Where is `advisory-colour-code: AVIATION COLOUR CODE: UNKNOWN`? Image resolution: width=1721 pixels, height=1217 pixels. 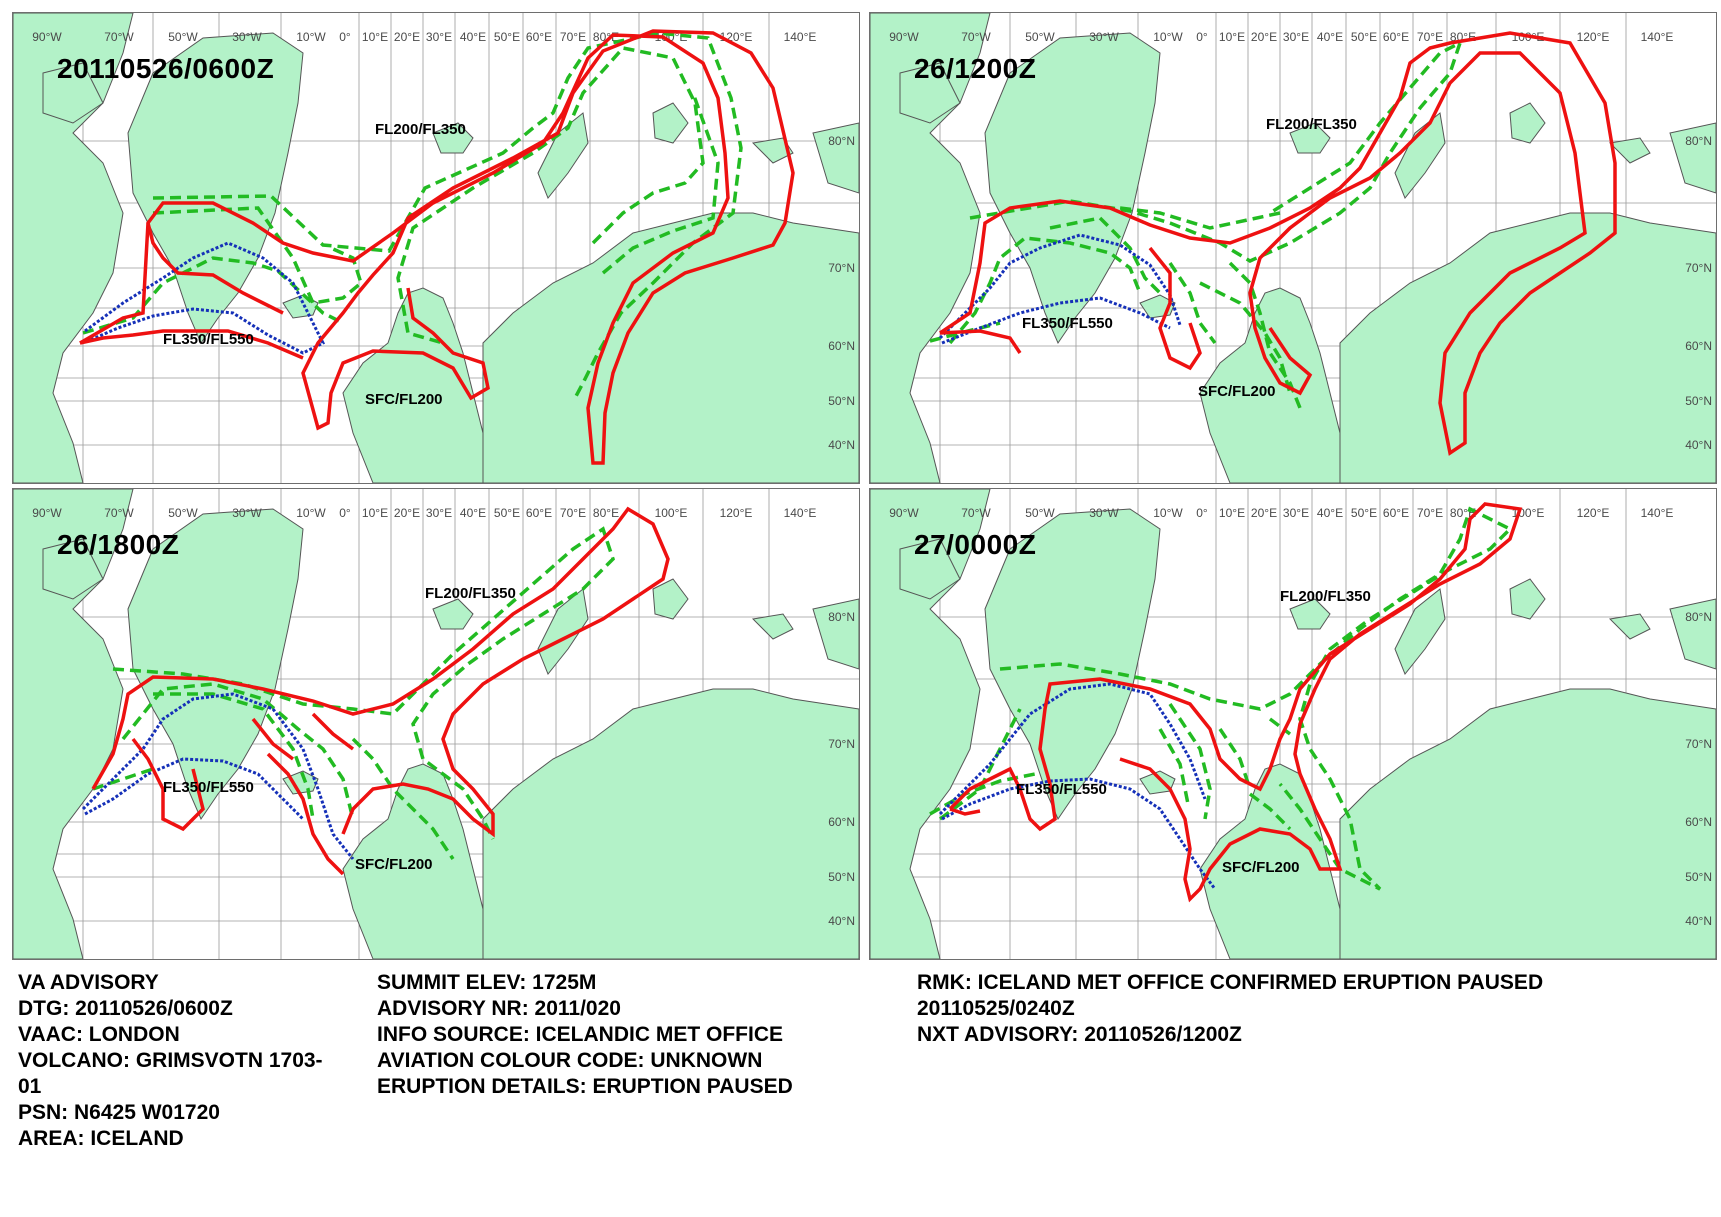
advisory-colour-code: AVIATION COLOUR CODE: UNKNOWN is located at coordinates (570, 1060).